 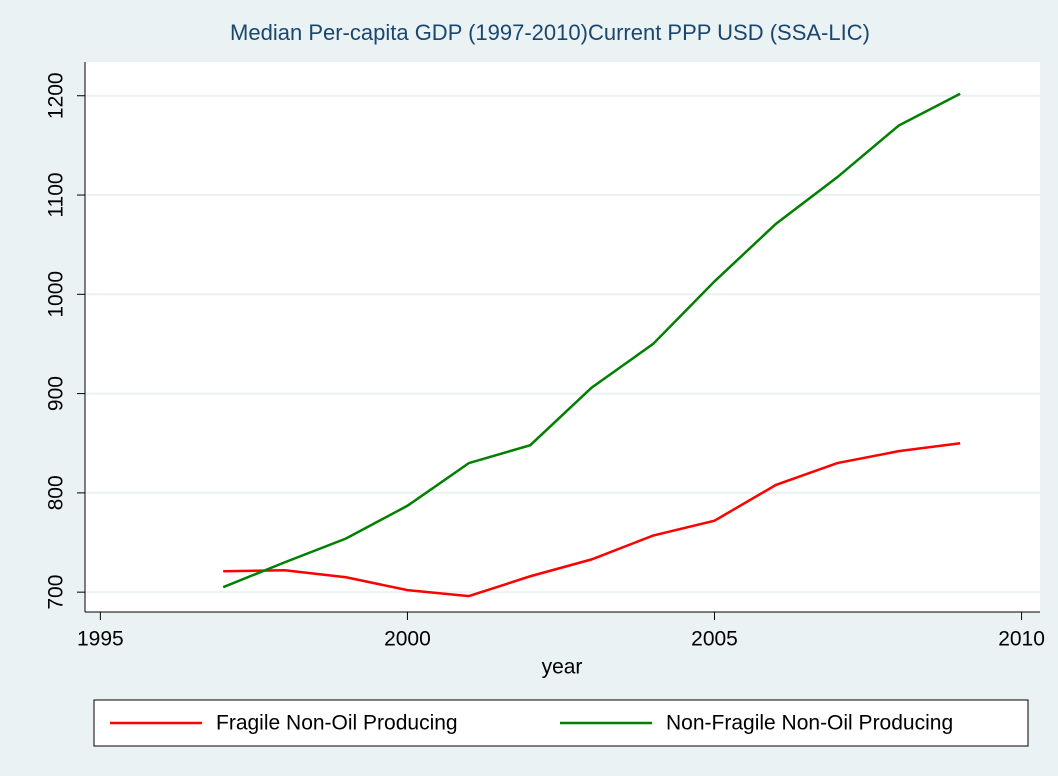 What do you see at coordinates (56, 492) in the screenshot?
I see `y-tick-label: 800` at bounding box center [56, 492].